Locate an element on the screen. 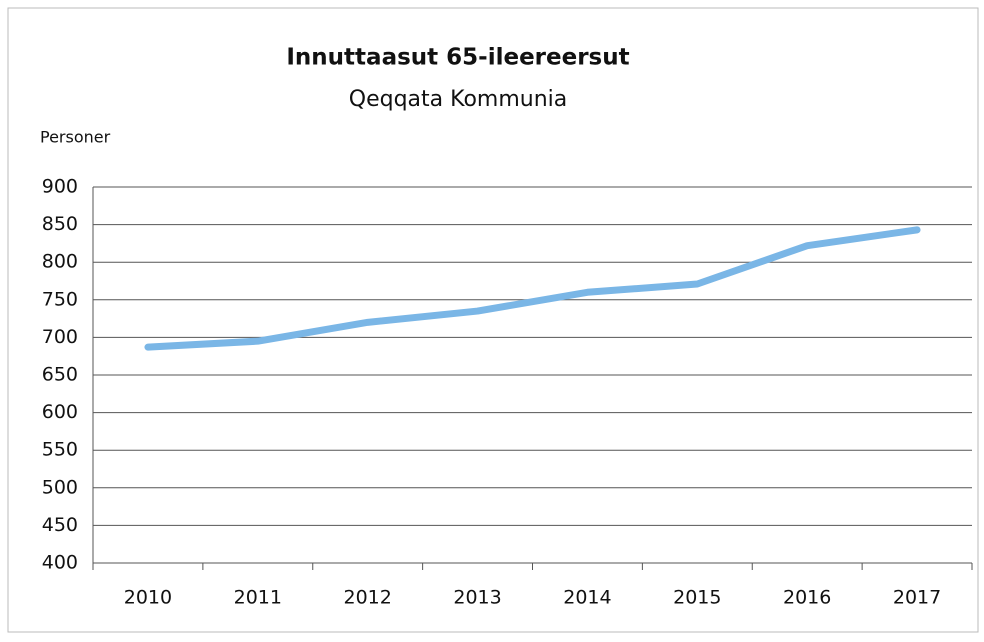 Image resolution: width=984 pixels, height=642 pixels. x-tick-label: 2013 is located at coordinates (477, 598).